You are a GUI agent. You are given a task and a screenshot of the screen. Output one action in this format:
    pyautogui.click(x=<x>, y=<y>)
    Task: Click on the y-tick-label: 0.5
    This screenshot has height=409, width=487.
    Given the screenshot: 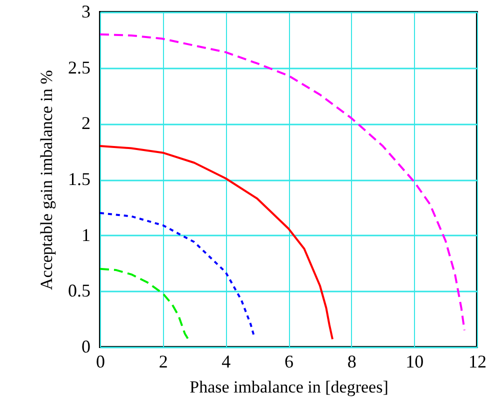 What is the action you would take?
    pyautogui.click(x=79, y=290)
    